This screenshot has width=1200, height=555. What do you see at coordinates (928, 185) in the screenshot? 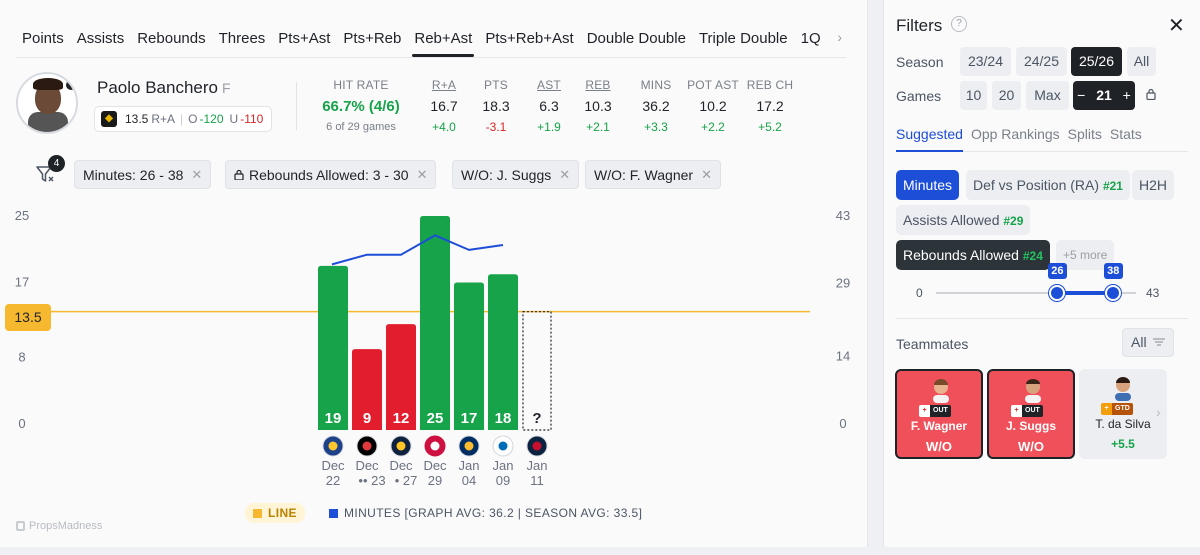
I see `minutes-button: Minutes` at bounding box center [928, 185].